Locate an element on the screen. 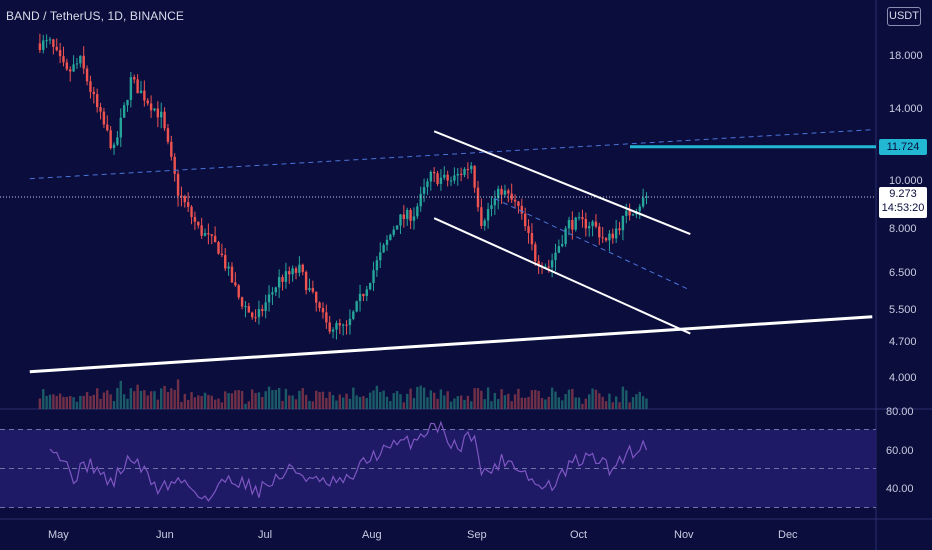 Image resolution: width=932 pixels, height=550 pixels. time-tick: Aug is located at coordinates (372, 535).